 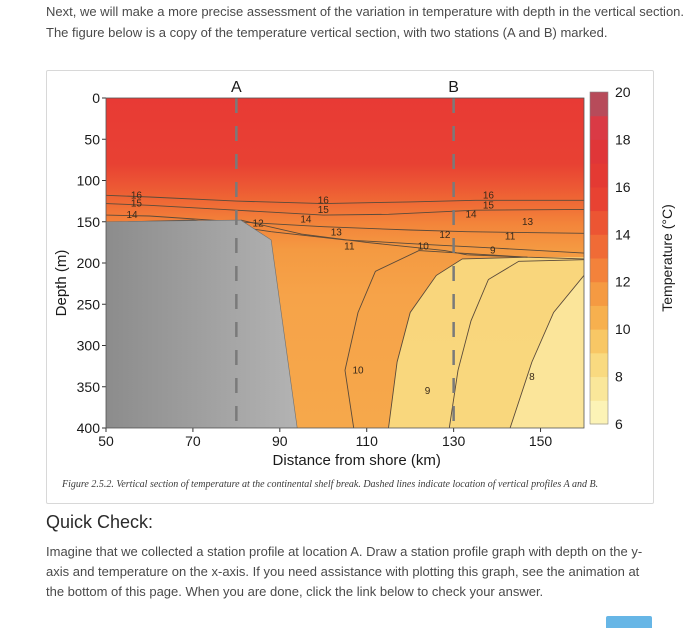 I want to click on y-axis-label: Depth (m), so click(x=61, y=283).